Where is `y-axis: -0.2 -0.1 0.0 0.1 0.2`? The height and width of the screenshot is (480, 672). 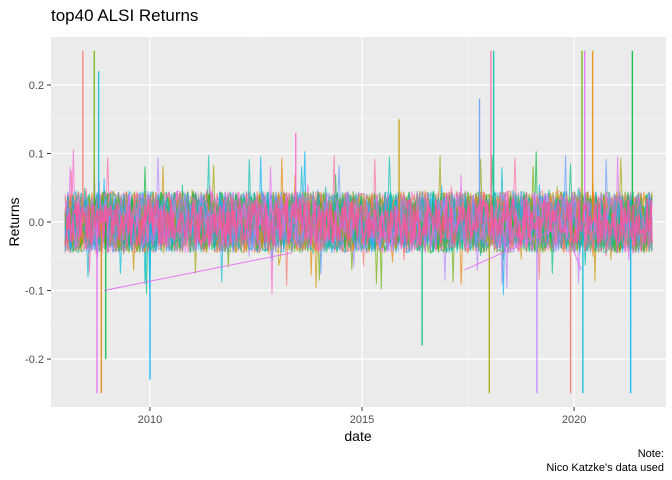 y-axis: -0.2 -0.1 0.0 0.1 0.2 is located at coordinates (38, 223).